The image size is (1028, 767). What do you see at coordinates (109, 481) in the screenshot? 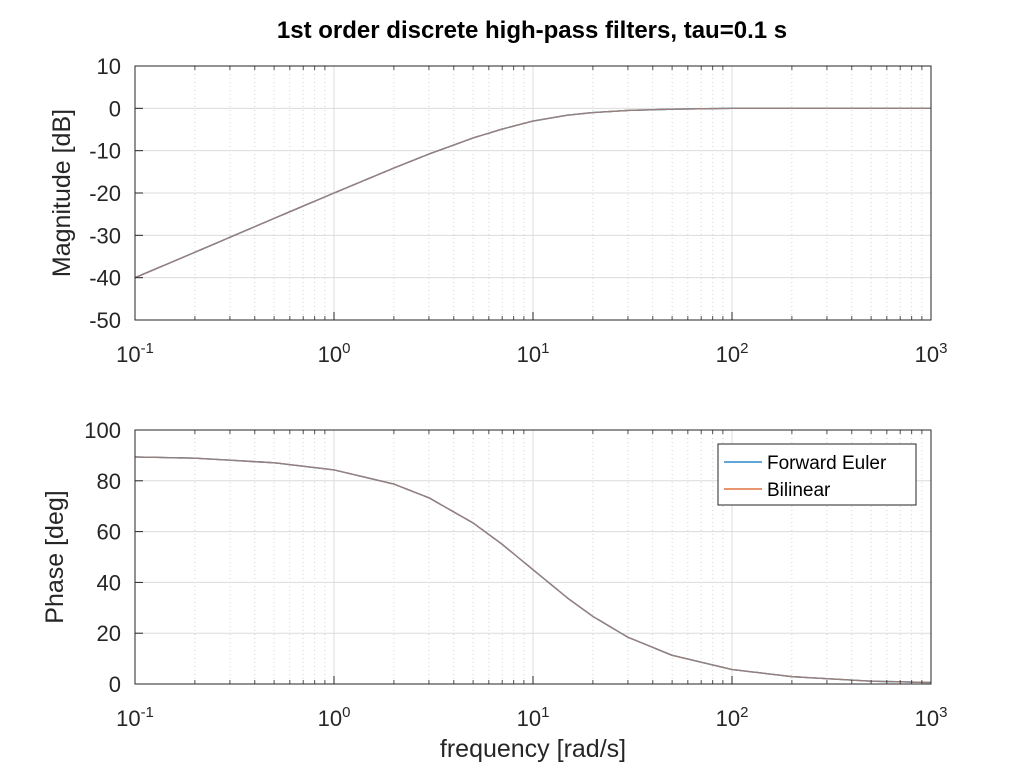
I see `phase-ytick-label: 80` at bounding box center [109, 481].